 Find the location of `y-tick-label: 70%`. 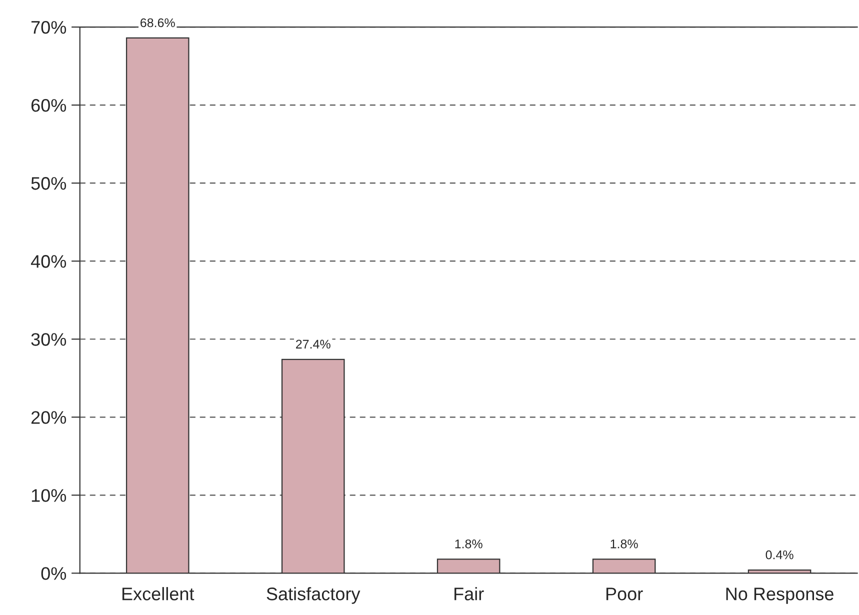

y-tick-label: 70% is located at coordinates (48, 27).